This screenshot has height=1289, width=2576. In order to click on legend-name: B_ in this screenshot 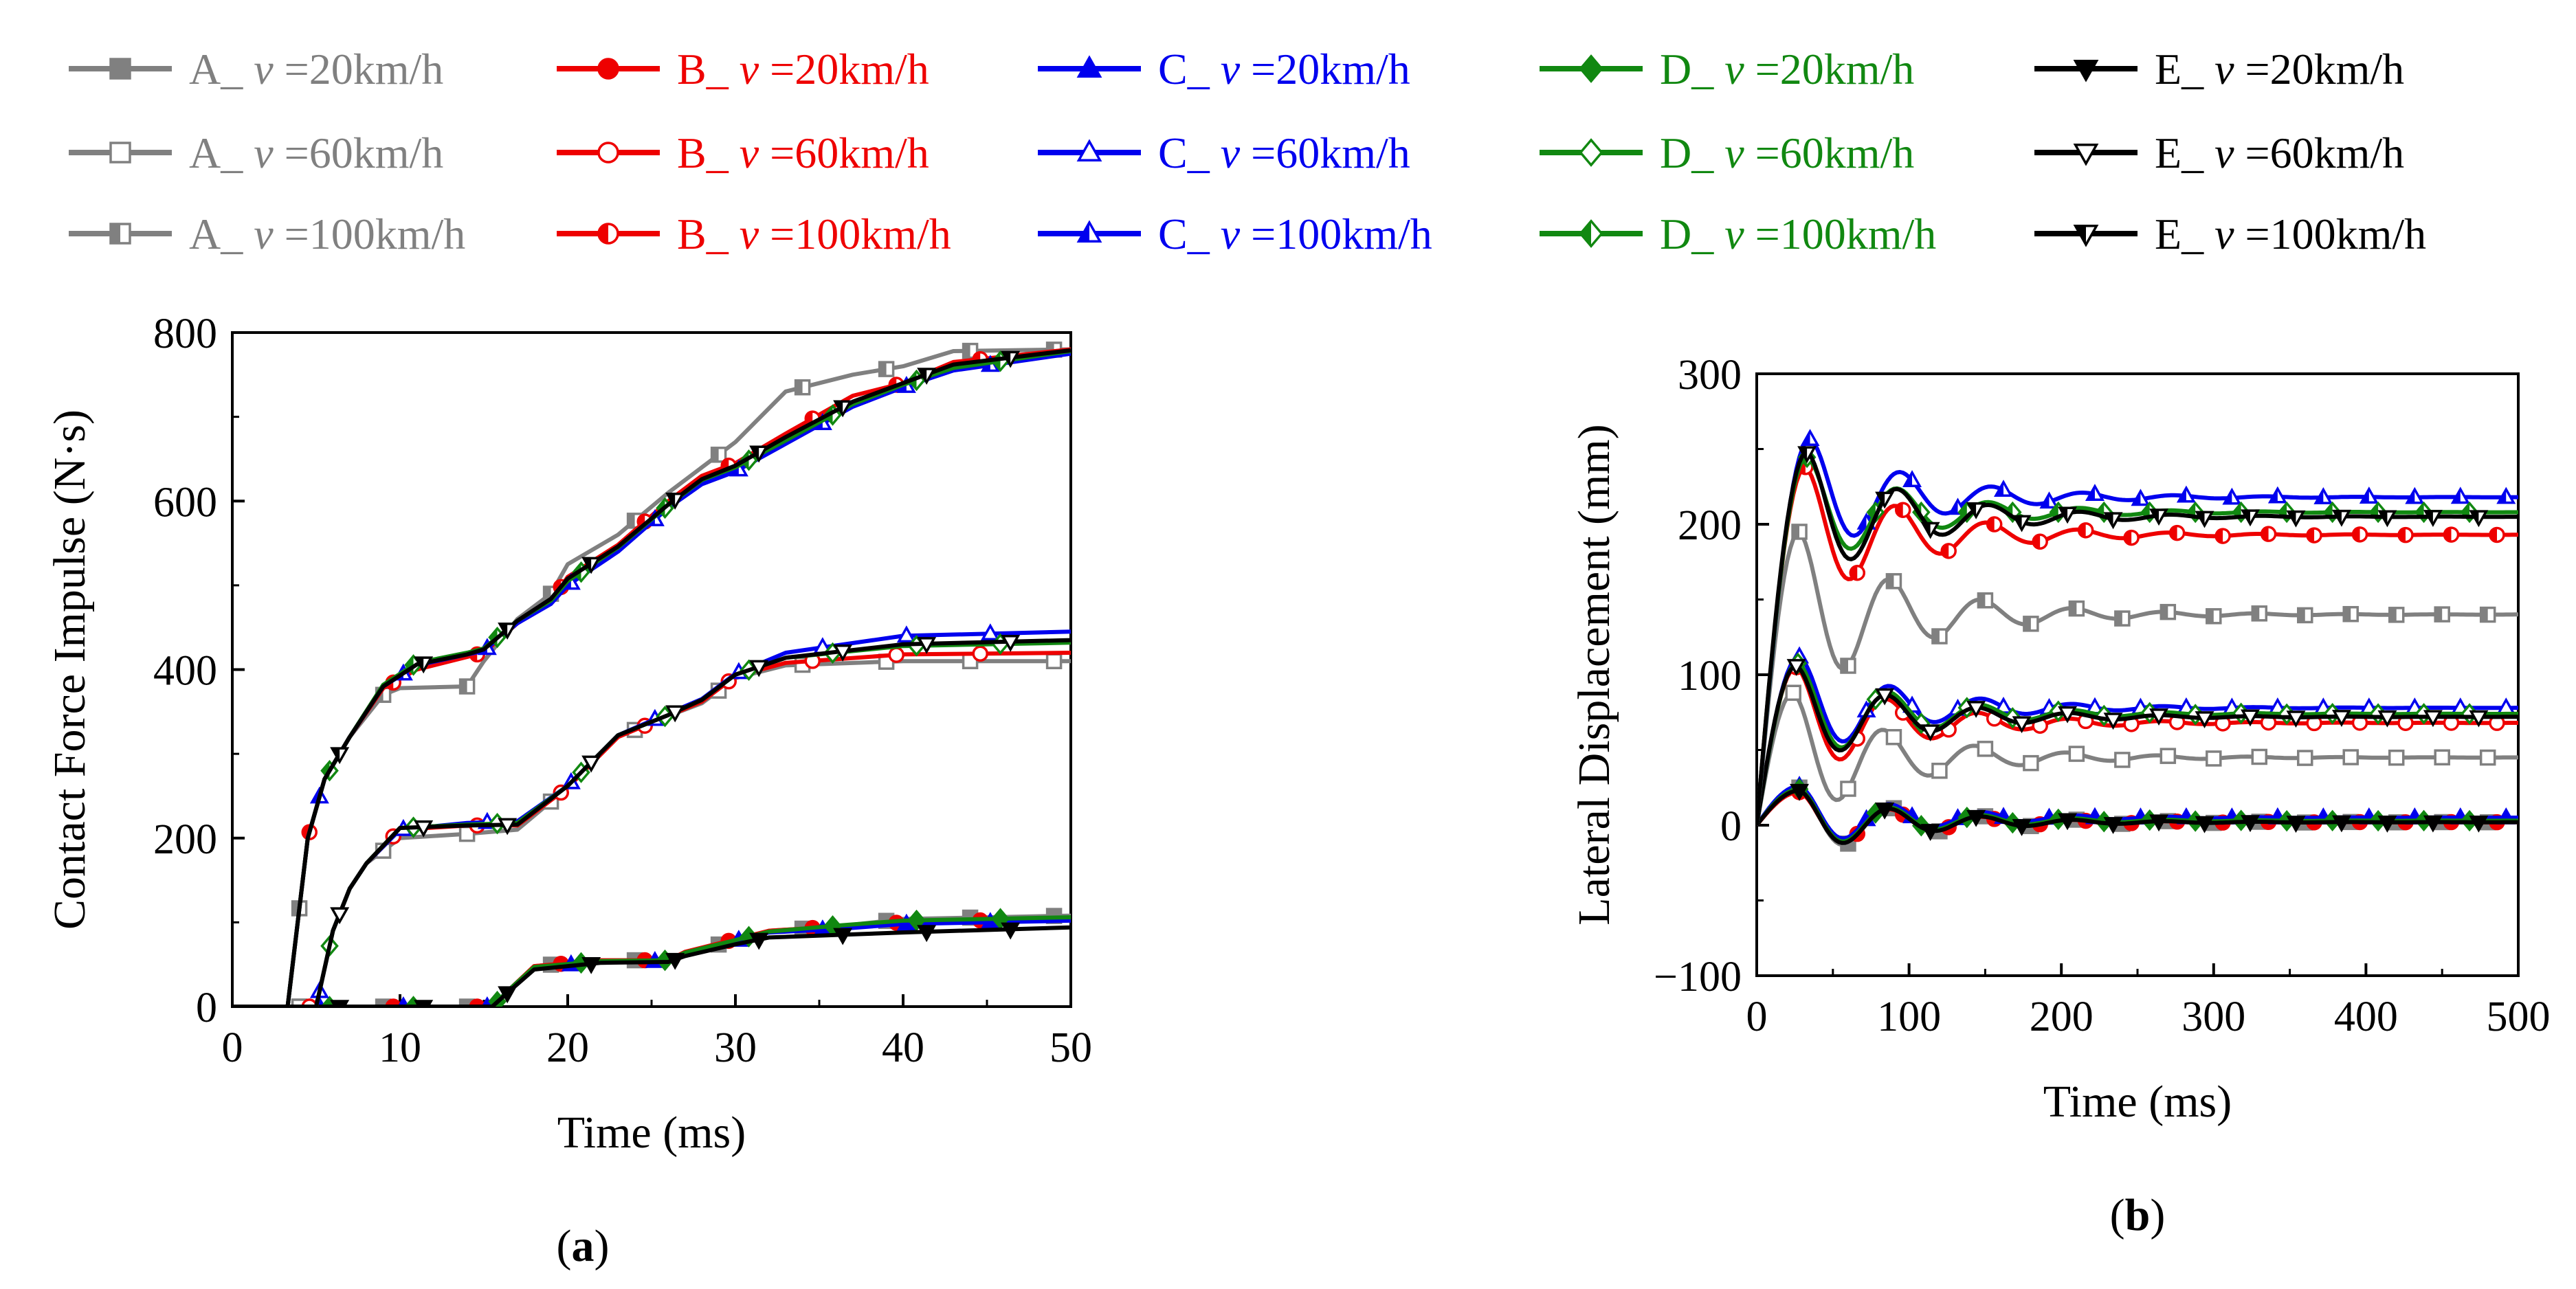, I will do `click(708, 152)`.